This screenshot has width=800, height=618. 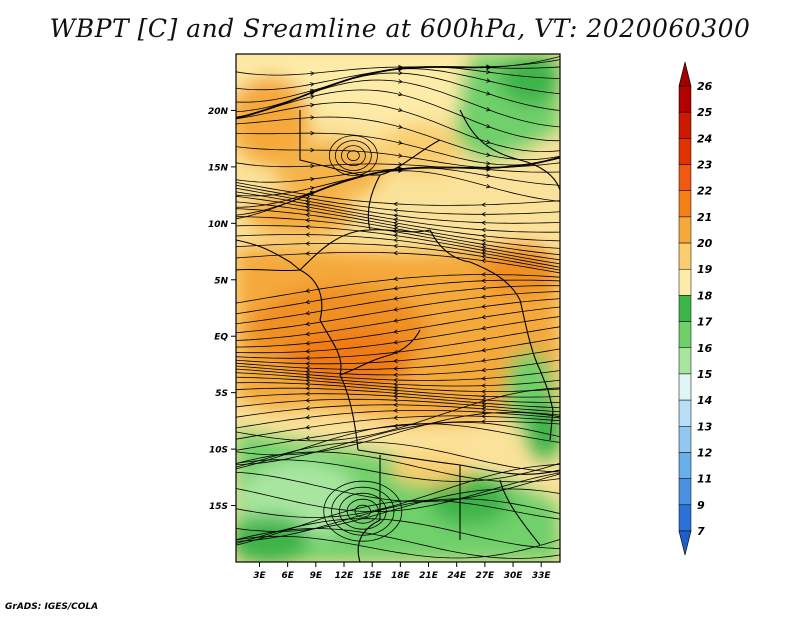 I want to click on colorbar-label: 12, so click(x=705, y=452).